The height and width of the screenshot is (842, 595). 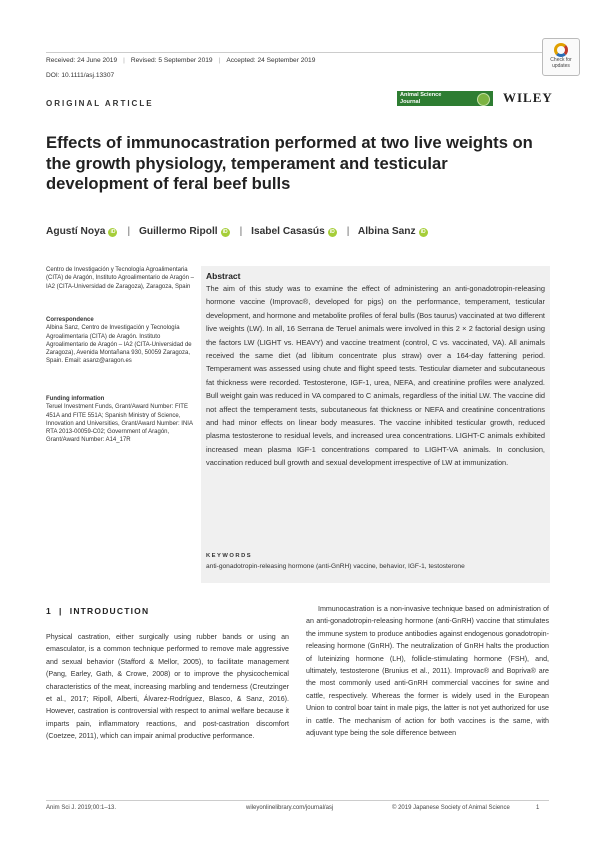 What do you see at coordinates (290, 808) in the screenshot?
I see `footer-url: wileyonlinelibrary.com/journal/asj` at bounding box center [290, 808].